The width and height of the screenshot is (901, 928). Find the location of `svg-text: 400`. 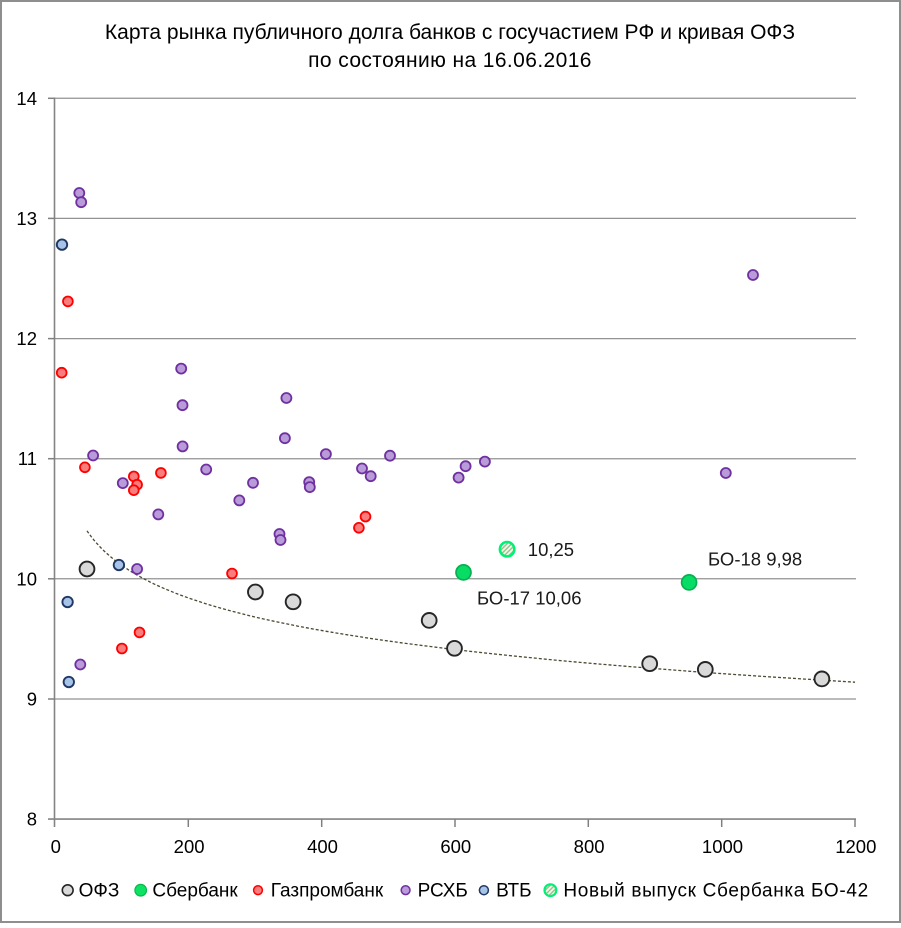

svg-text: 400 is located at coordinates (322, 846).